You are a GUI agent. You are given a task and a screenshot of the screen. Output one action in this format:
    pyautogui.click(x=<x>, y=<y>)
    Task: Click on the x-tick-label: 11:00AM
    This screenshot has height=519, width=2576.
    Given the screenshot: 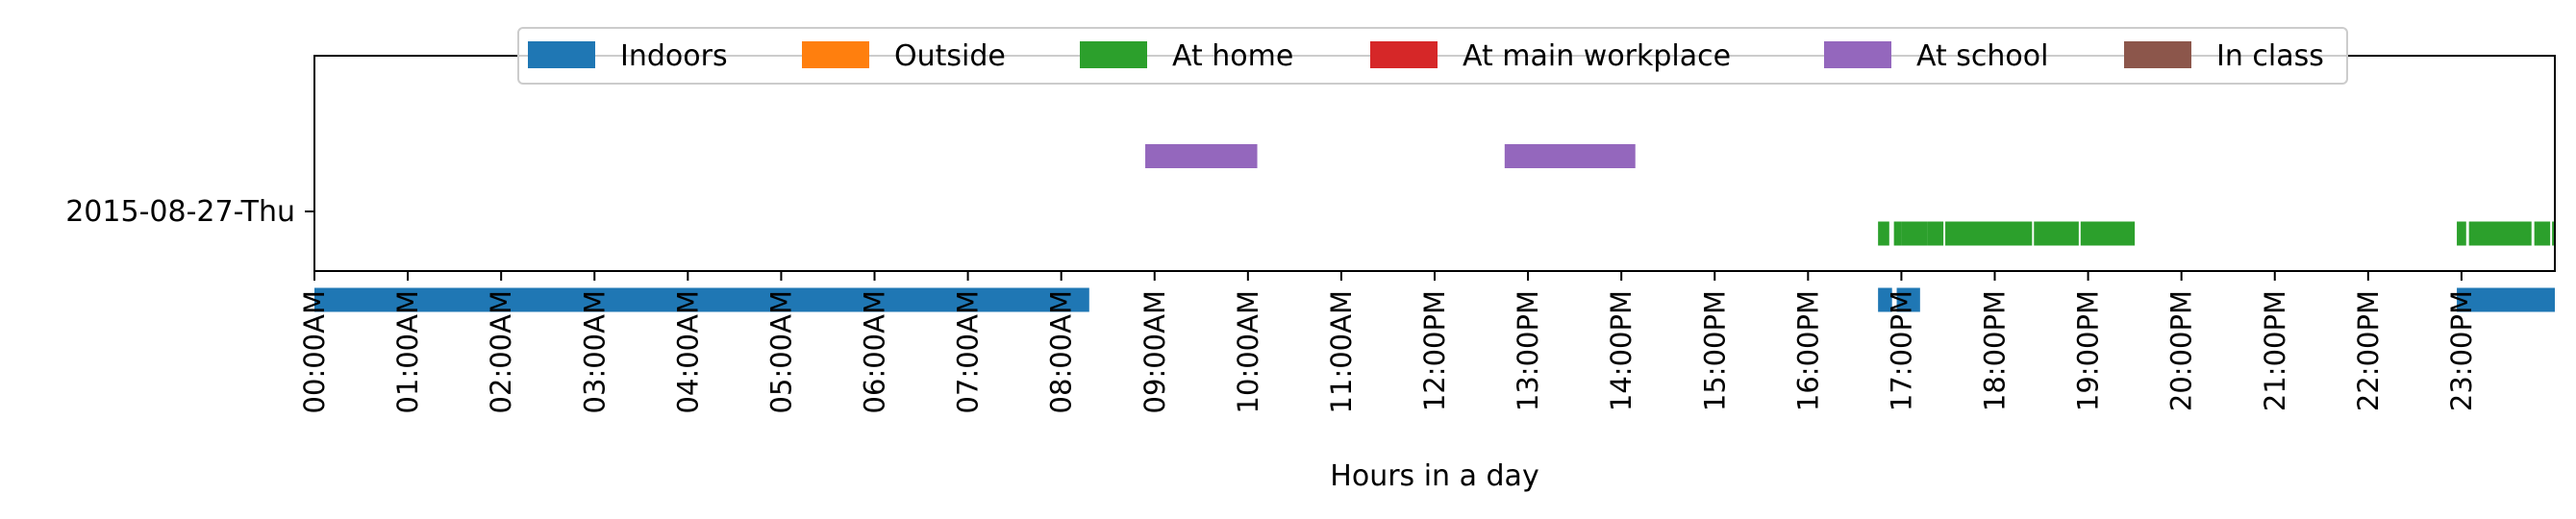 What is the action you would take?
    pyautogui.click(x=1341, y=351)
    